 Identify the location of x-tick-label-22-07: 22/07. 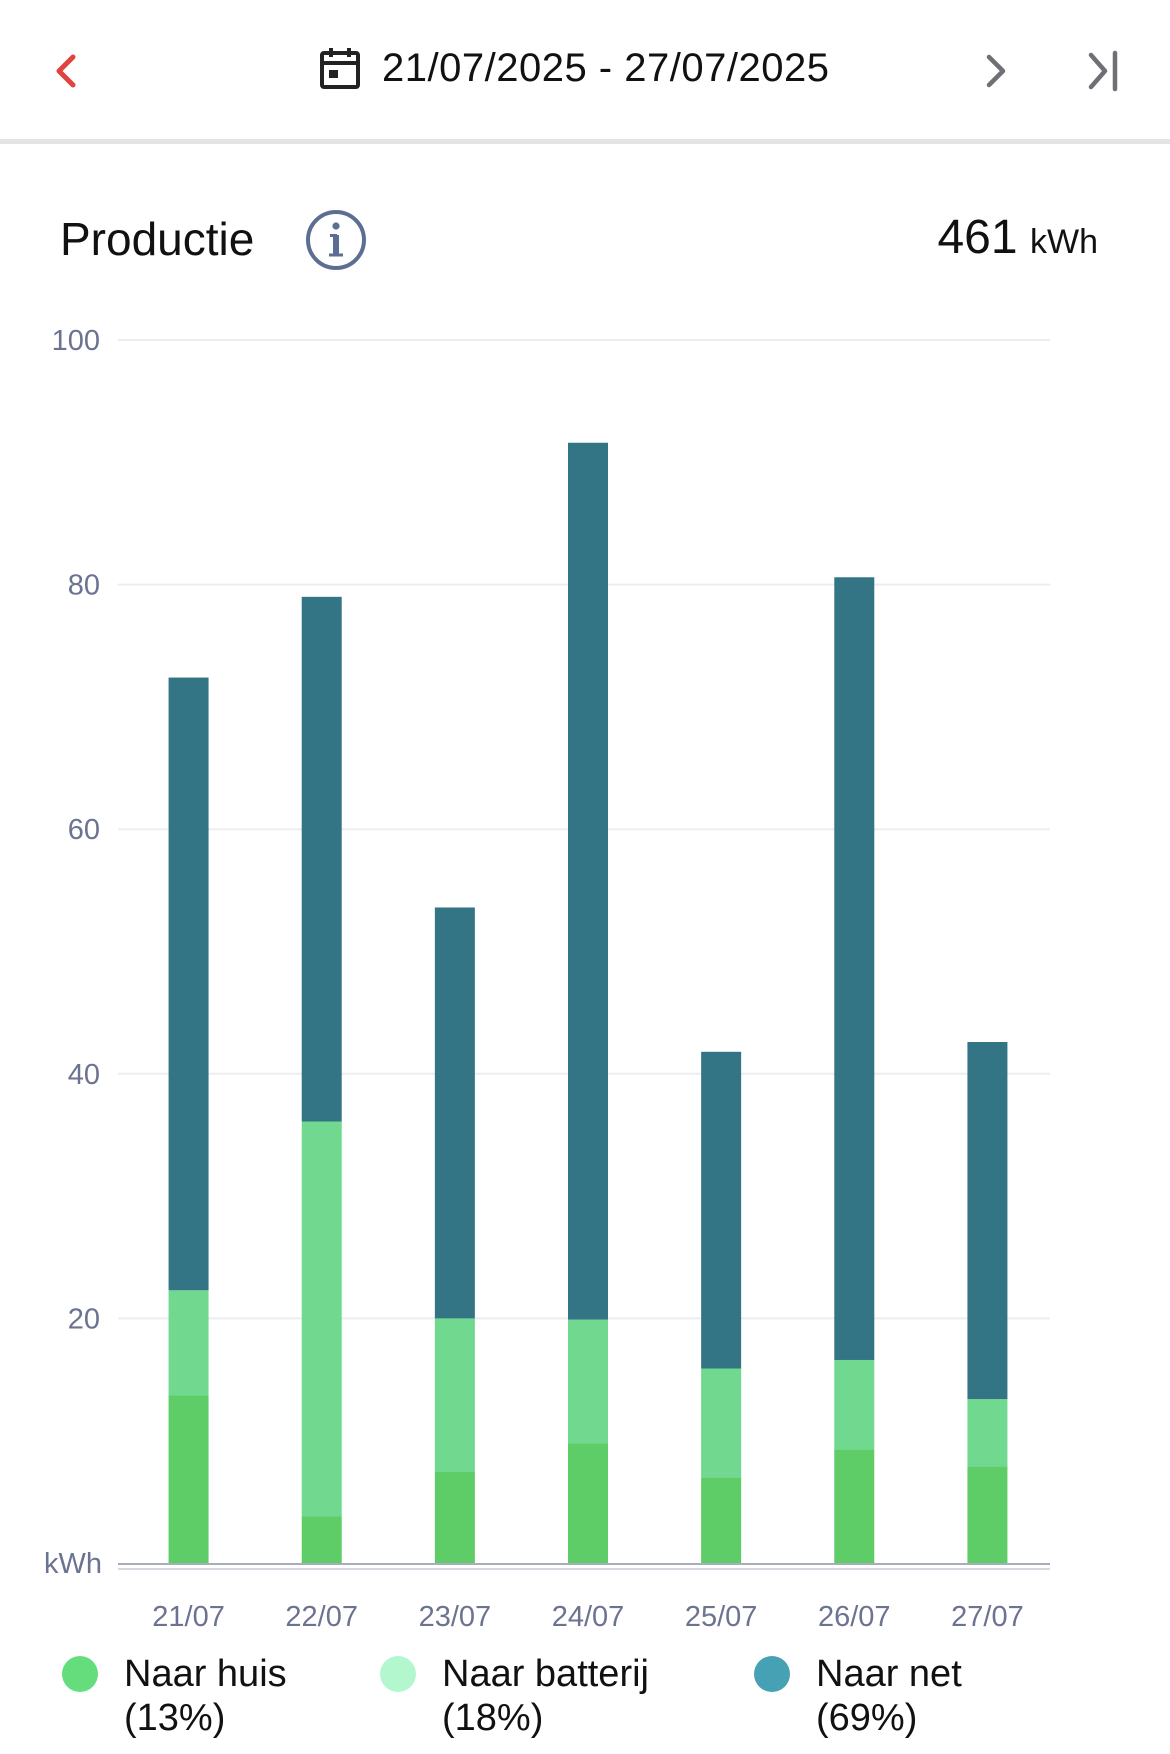
(321, 1615).